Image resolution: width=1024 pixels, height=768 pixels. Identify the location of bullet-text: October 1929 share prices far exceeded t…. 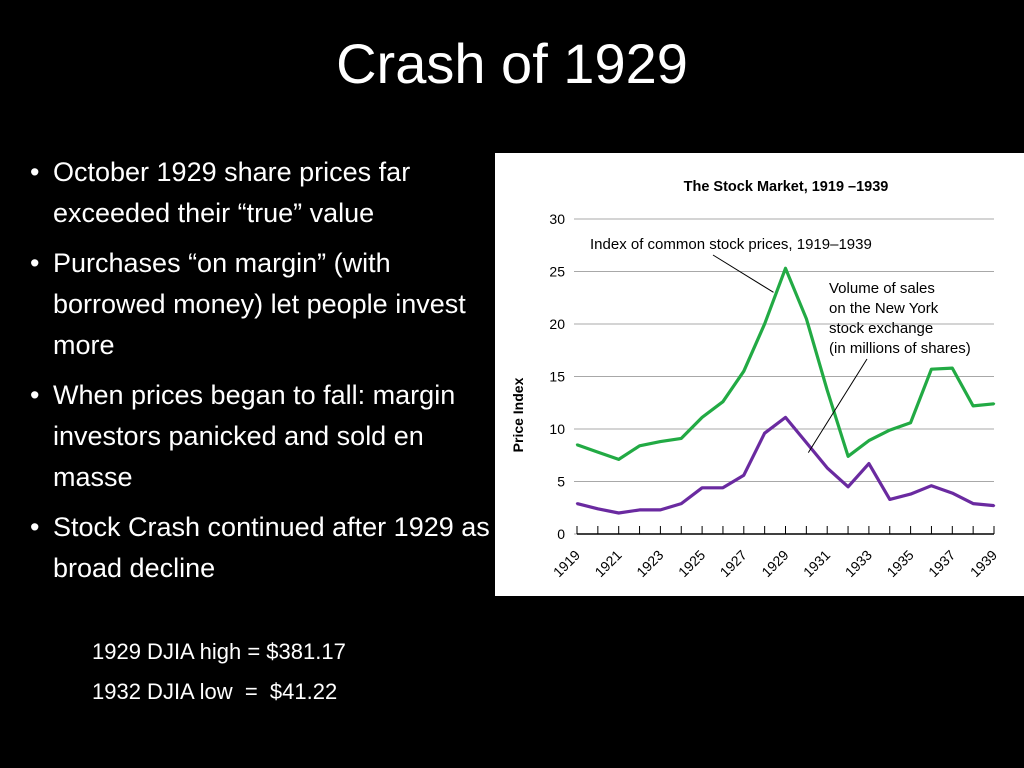
(232, 192).